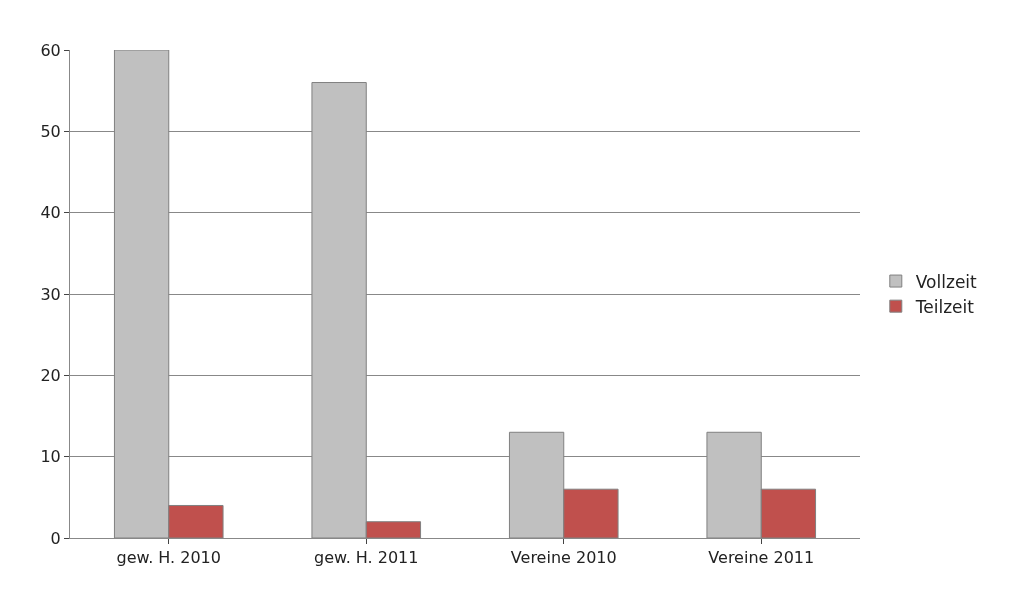 The height and width of the screenshot is (598, 1020). What do you see at coordinates (50, 213) in the screenshot?
I see `y-tick-label: 40` at bounding box center [50, 213].